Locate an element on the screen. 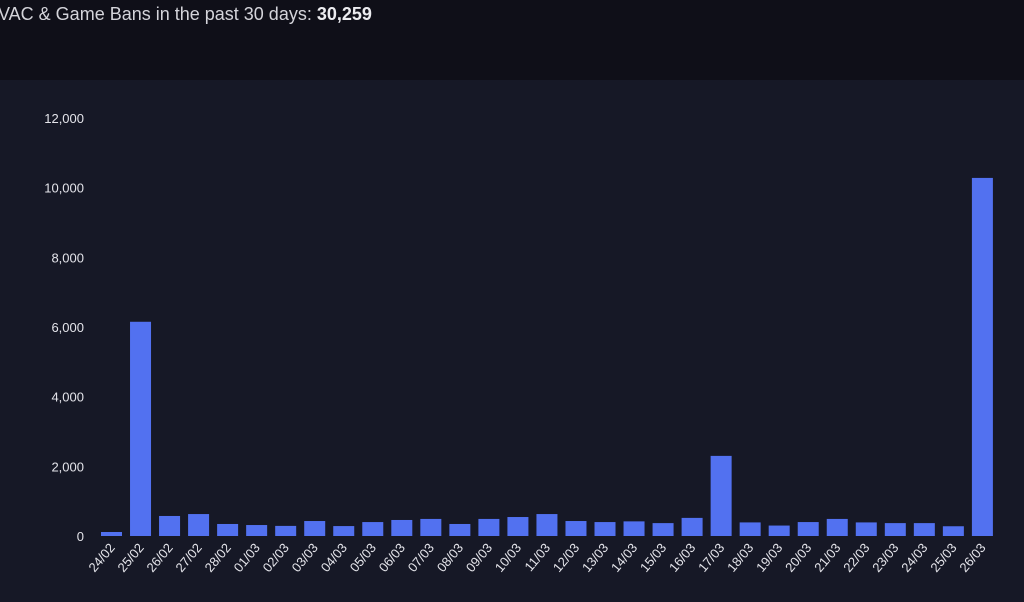 This screenshot has width=1024, height=602. bar-02/03 is located at coordinates (286, 530).